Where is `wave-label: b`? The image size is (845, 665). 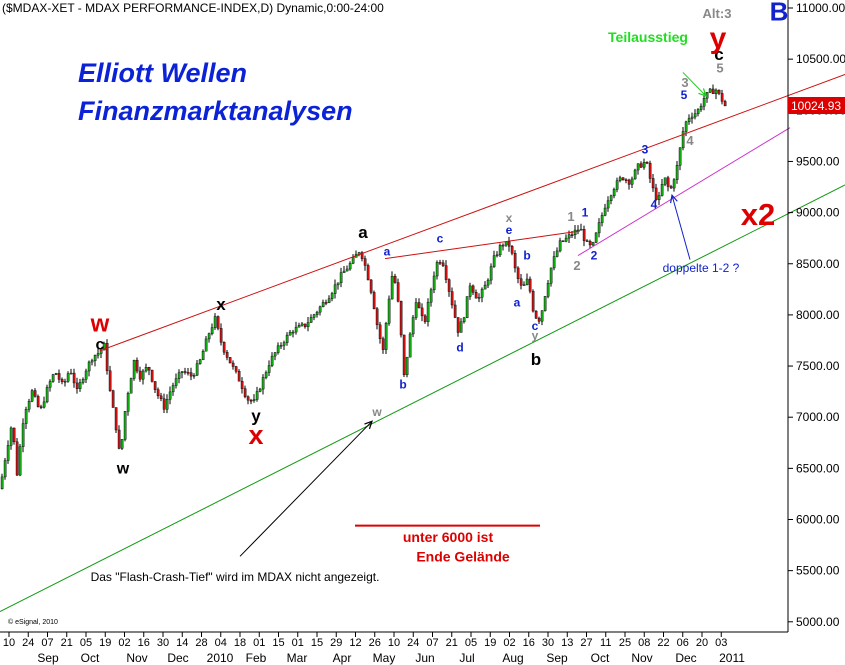 wave-label: b is located at coordinates (526, 256).